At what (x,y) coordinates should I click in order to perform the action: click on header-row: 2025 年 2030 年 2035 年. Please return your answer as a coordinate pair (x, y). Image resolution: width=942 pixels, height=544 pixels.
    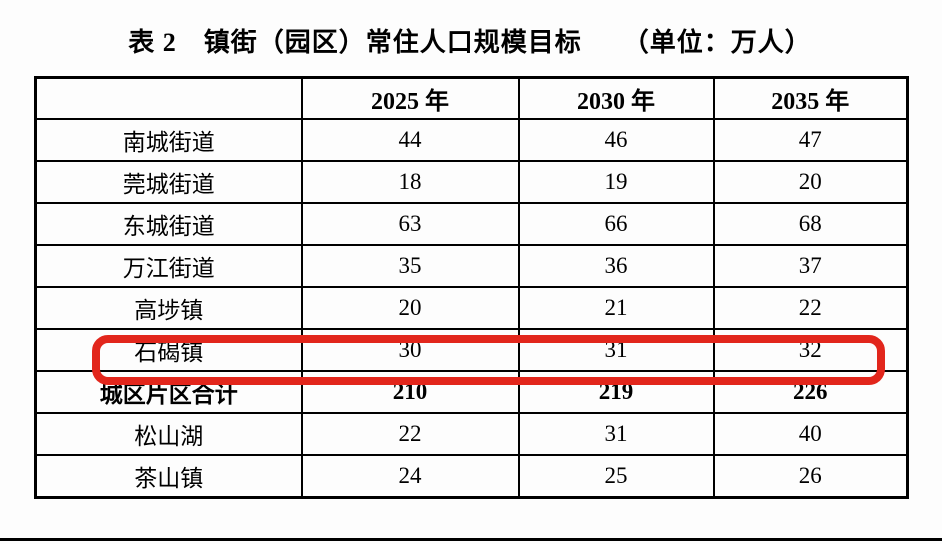
    Looking at the image, I should click on (471, 98).